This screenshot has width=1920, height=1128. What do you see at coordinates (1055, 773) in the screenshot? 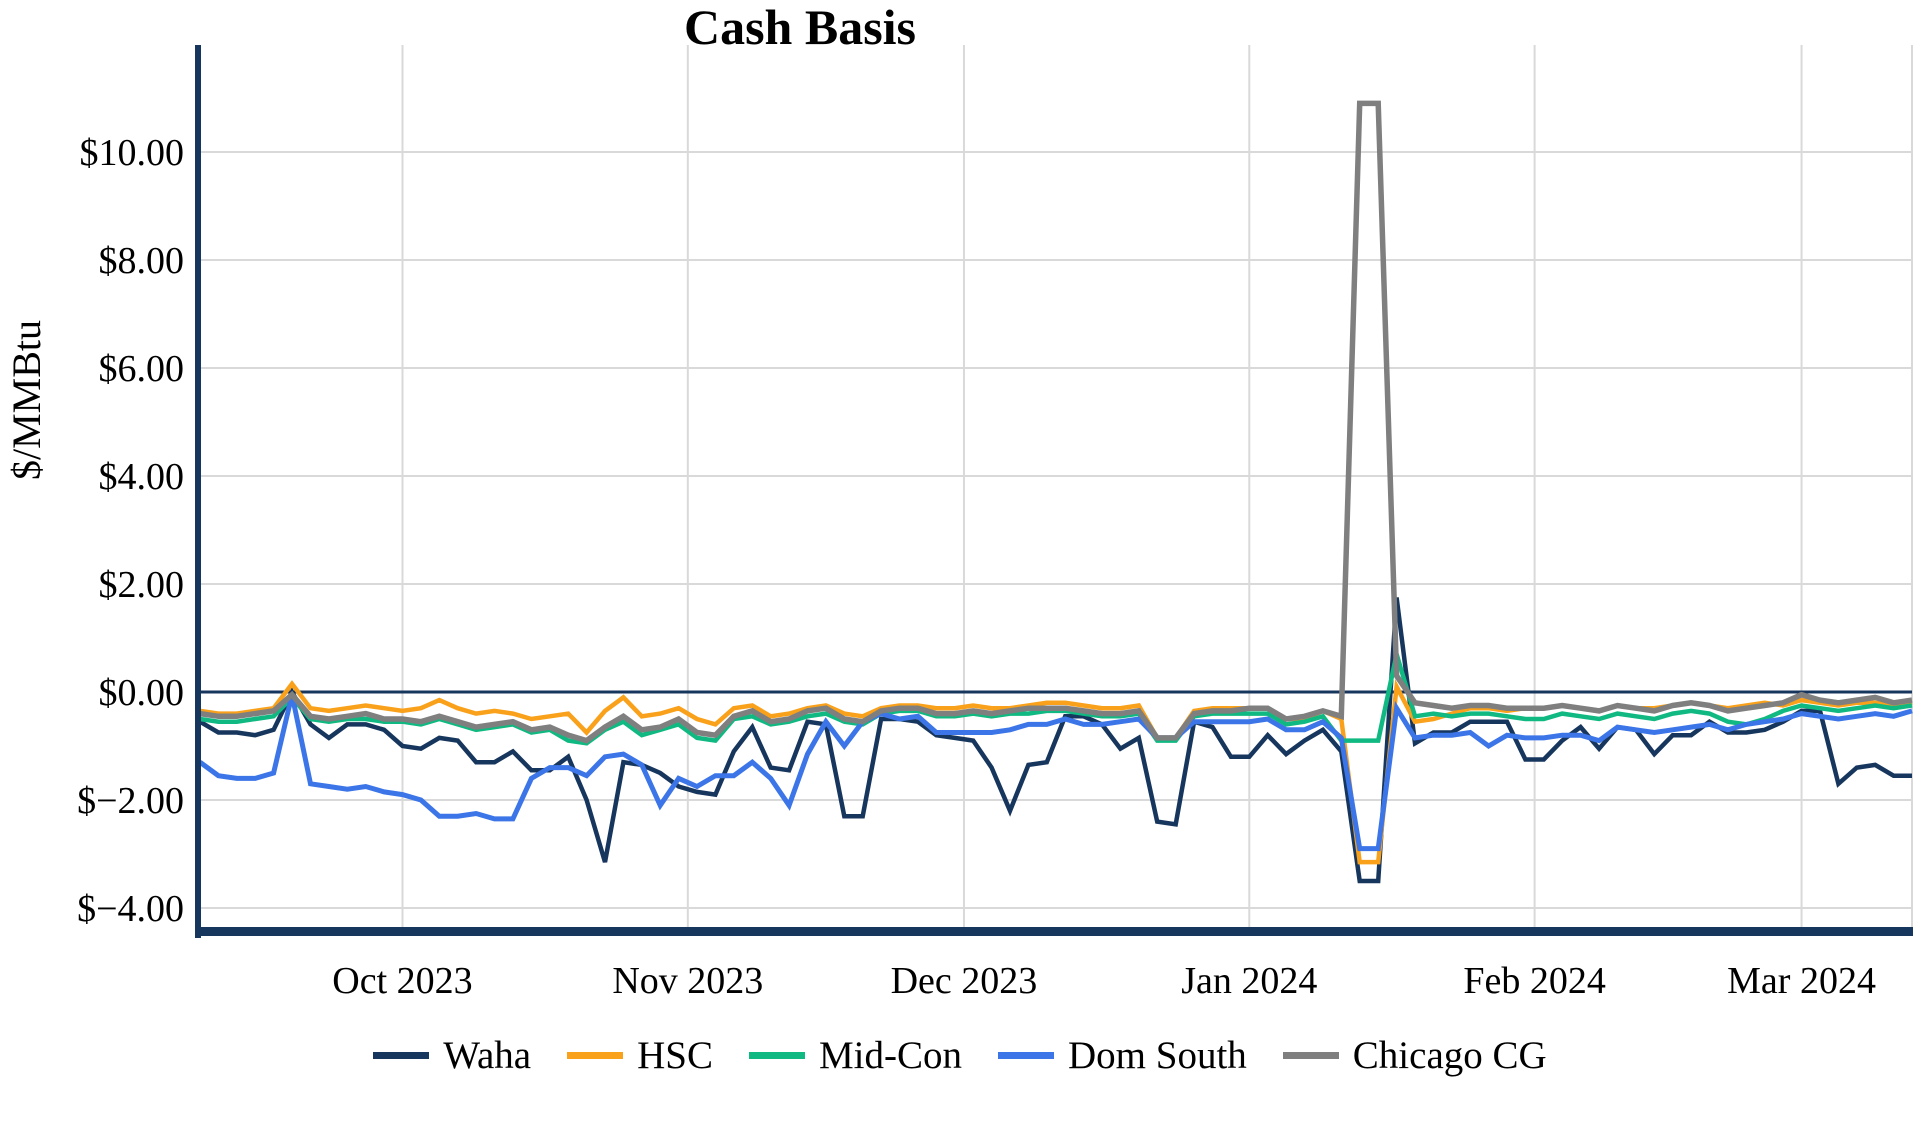
I see `series-line-dom-south` at bounding box center [1055, 773].